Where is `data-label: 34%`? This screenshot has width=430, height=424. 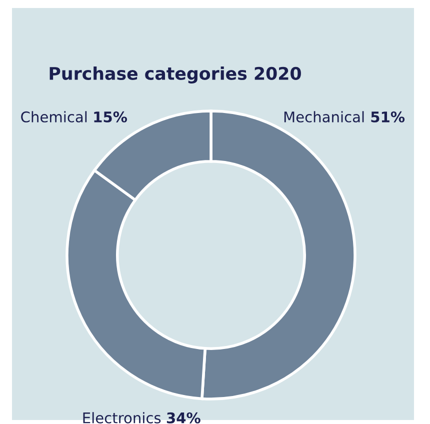 data-label: 34% is located at coordinates (183, 418).